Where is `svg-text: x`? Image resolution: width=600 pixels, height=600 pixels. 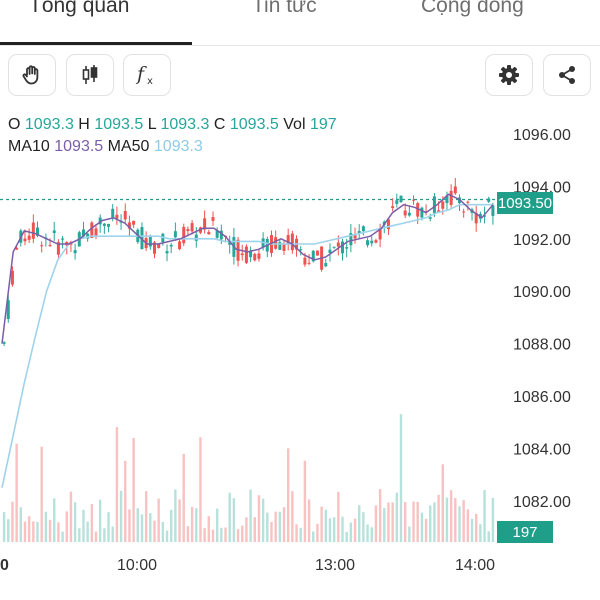
svg-text: x is located at coordinates (150, 81).